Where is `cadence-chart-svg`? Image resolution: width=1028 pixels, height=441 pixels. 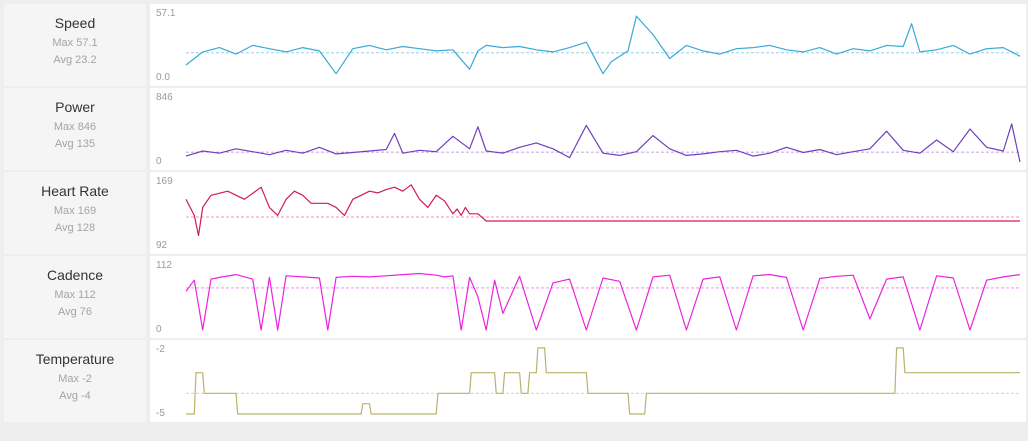
cadence-chart-svg is located at coordinates (603, 301).